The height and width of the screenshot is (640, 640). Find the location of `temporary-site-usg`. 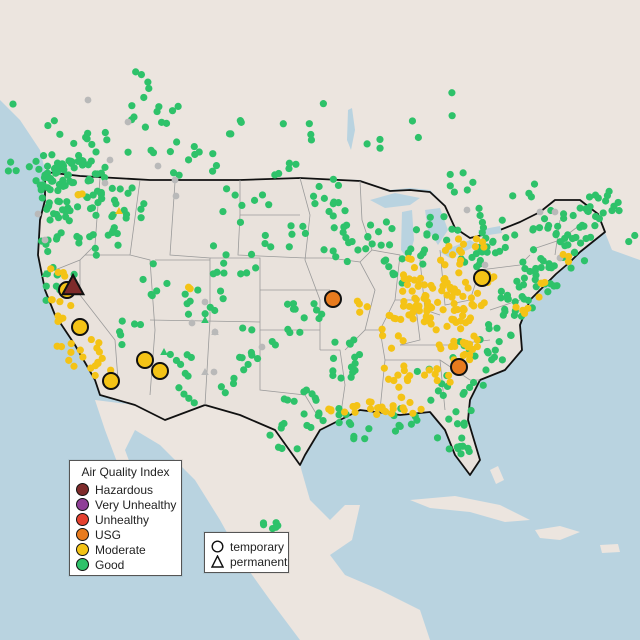

temporary-site-usg is located at coordinates (333, 299).